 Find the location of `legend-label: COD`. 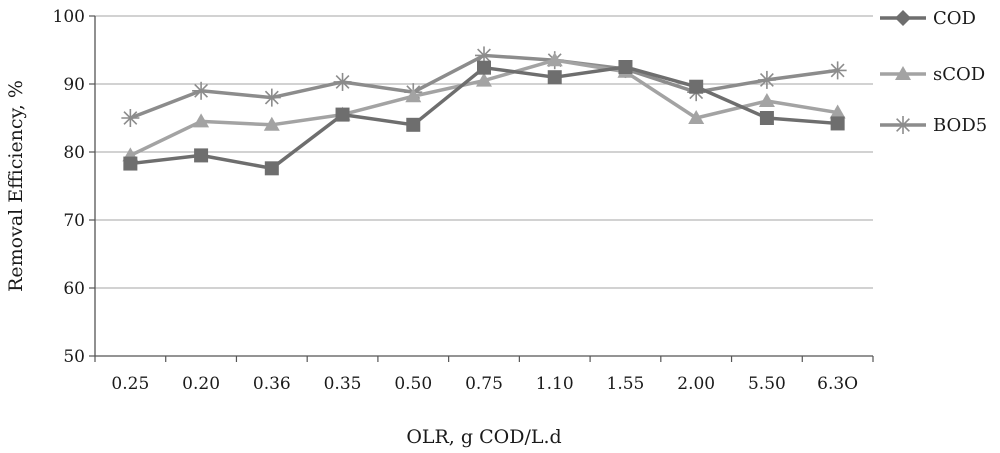

legend-label: COD is located at coordinates (954, 18).